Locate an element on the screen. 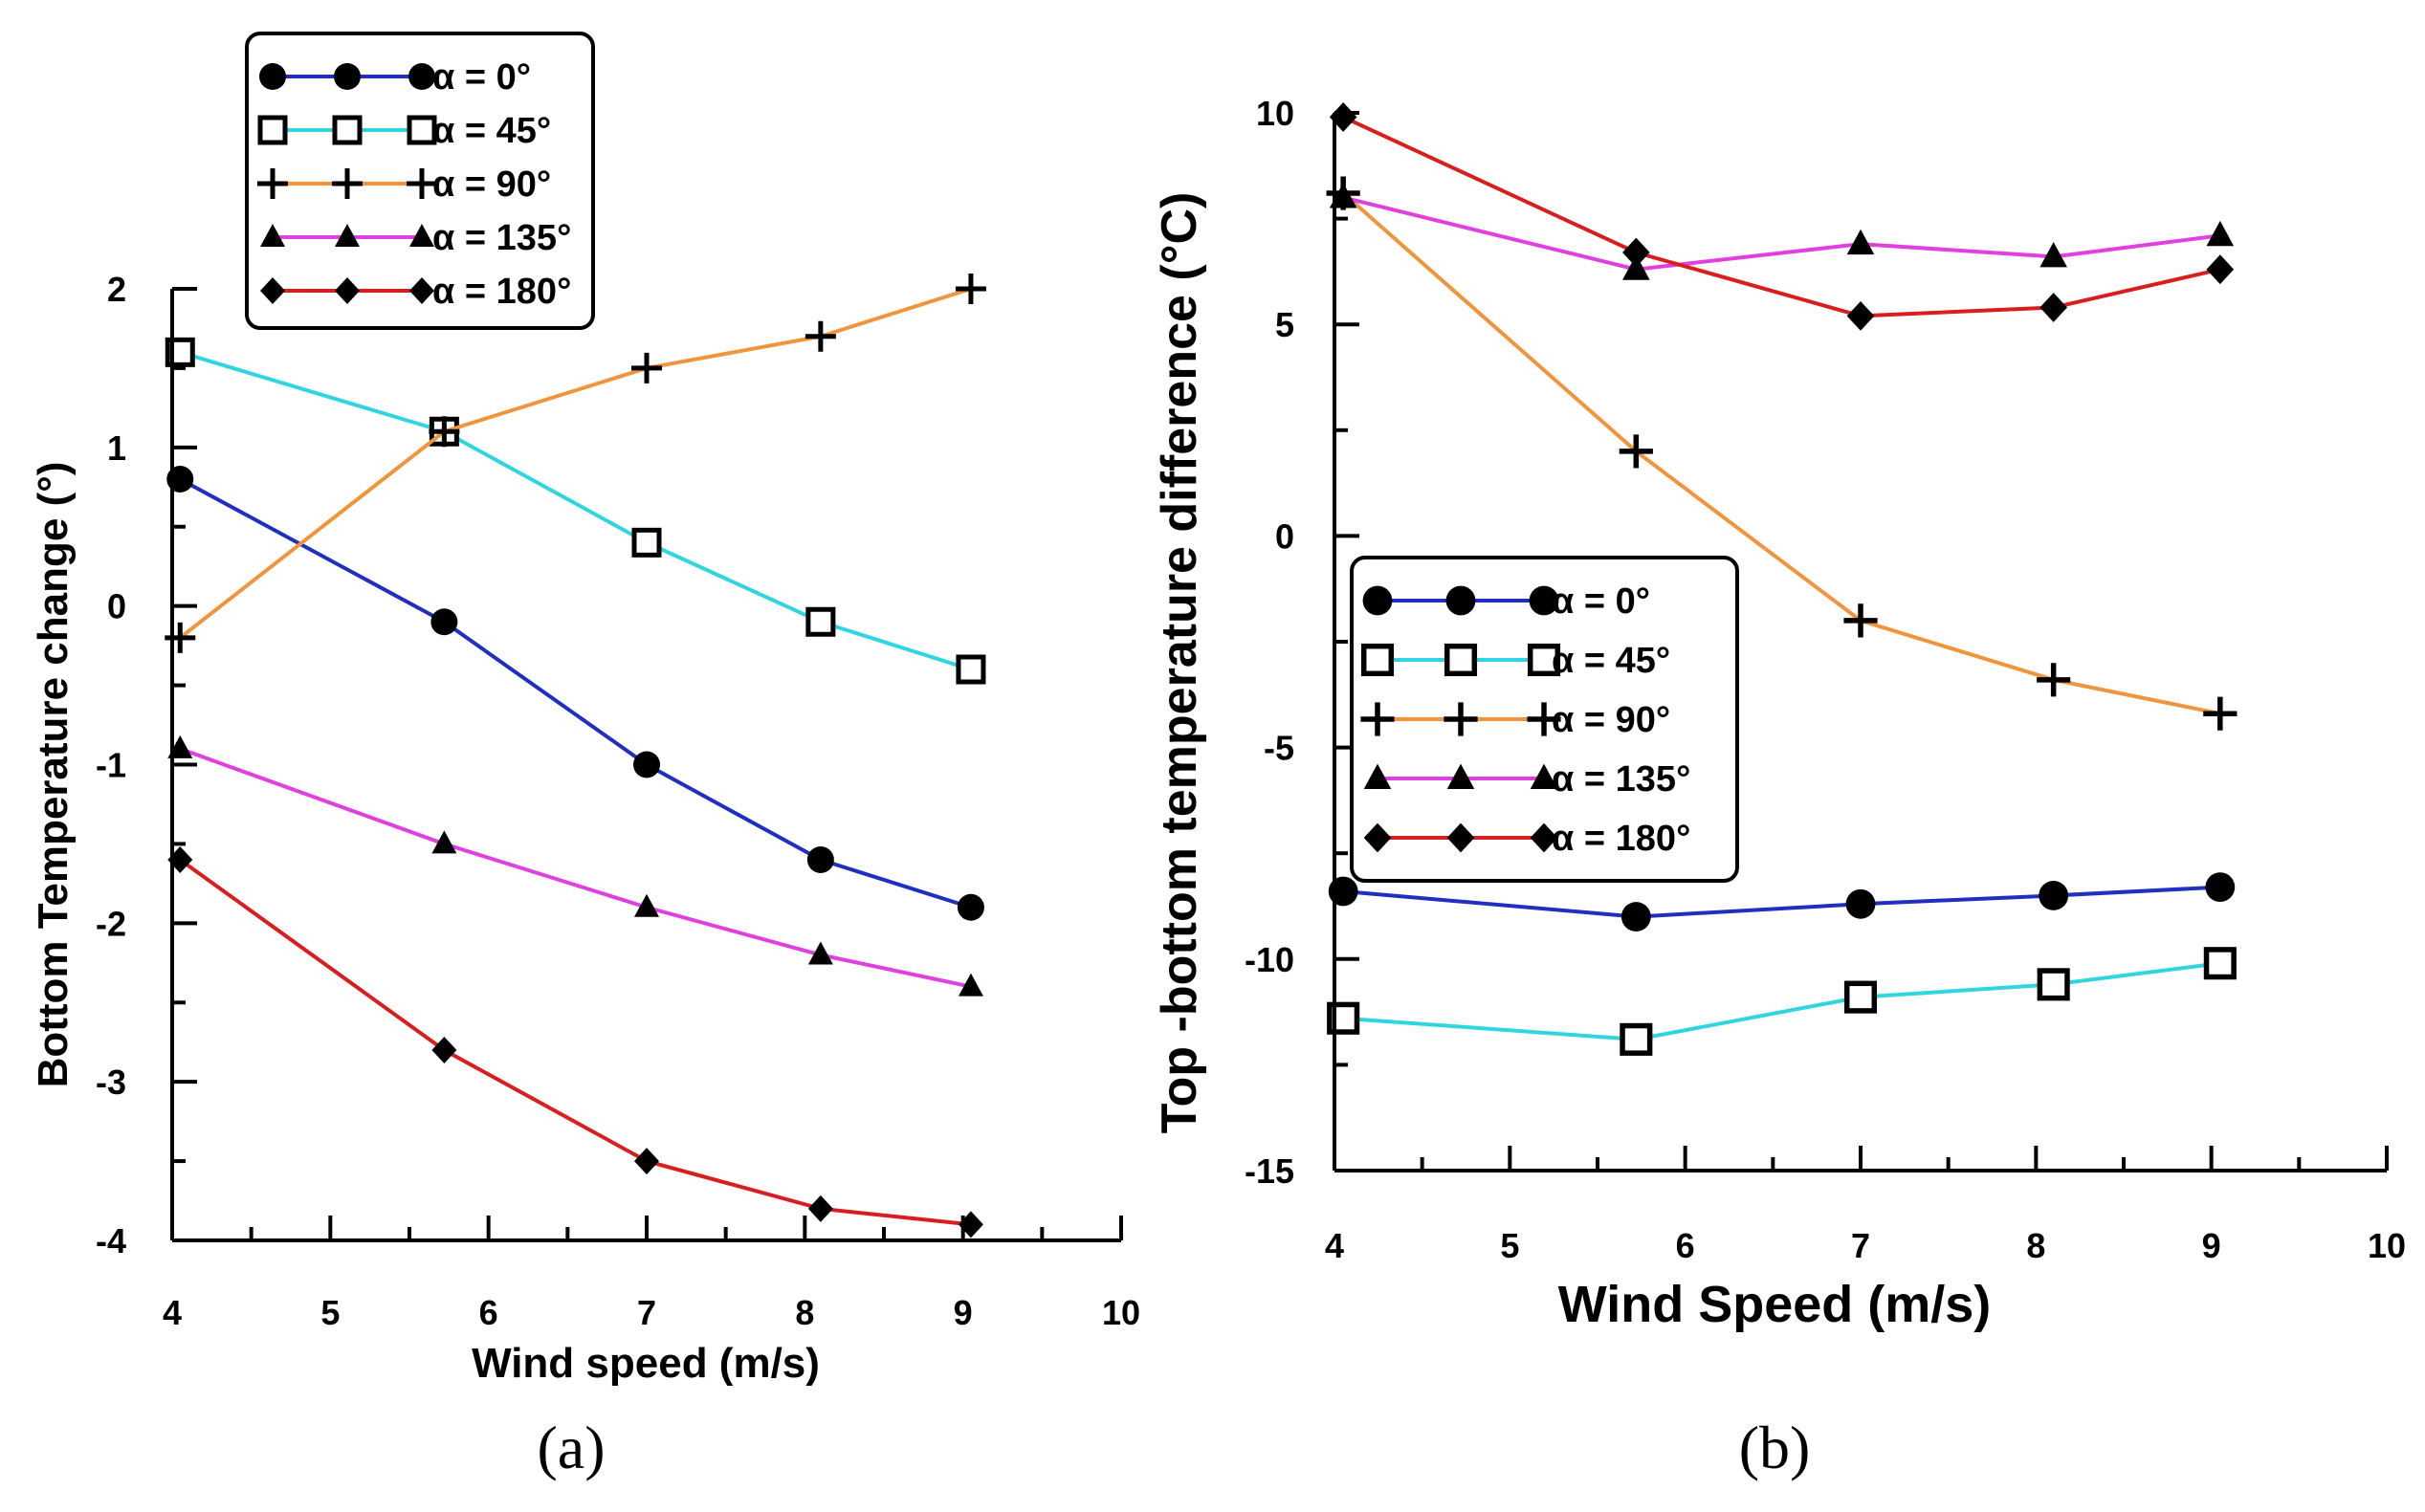 The image size is (2425, 1512). panel-a-x-tick-label: 4 is located at coordinates (172, 1312).